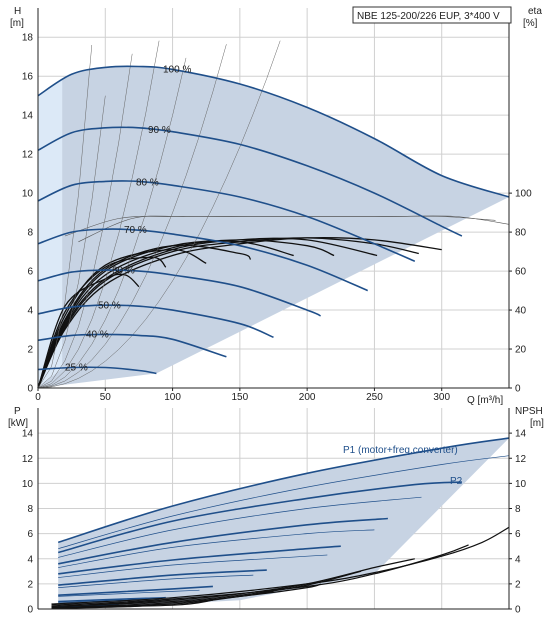  I want to click on power-tick-label: 0, so click(30, 610).